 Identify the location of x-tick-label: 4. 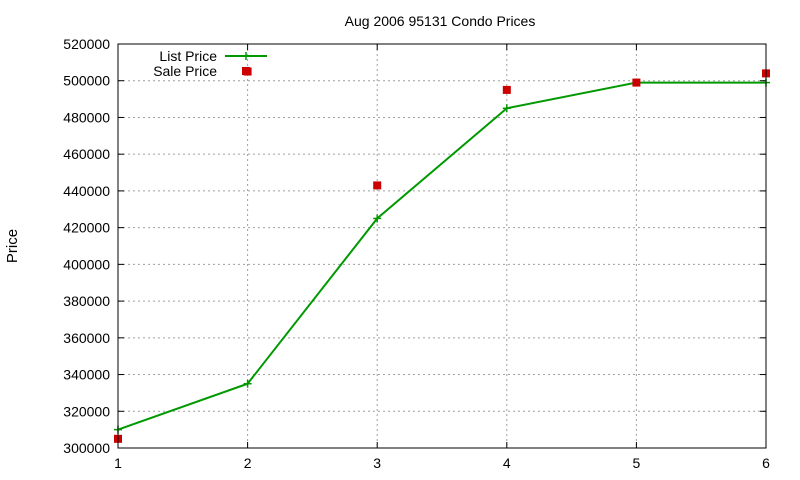
(507, 463).